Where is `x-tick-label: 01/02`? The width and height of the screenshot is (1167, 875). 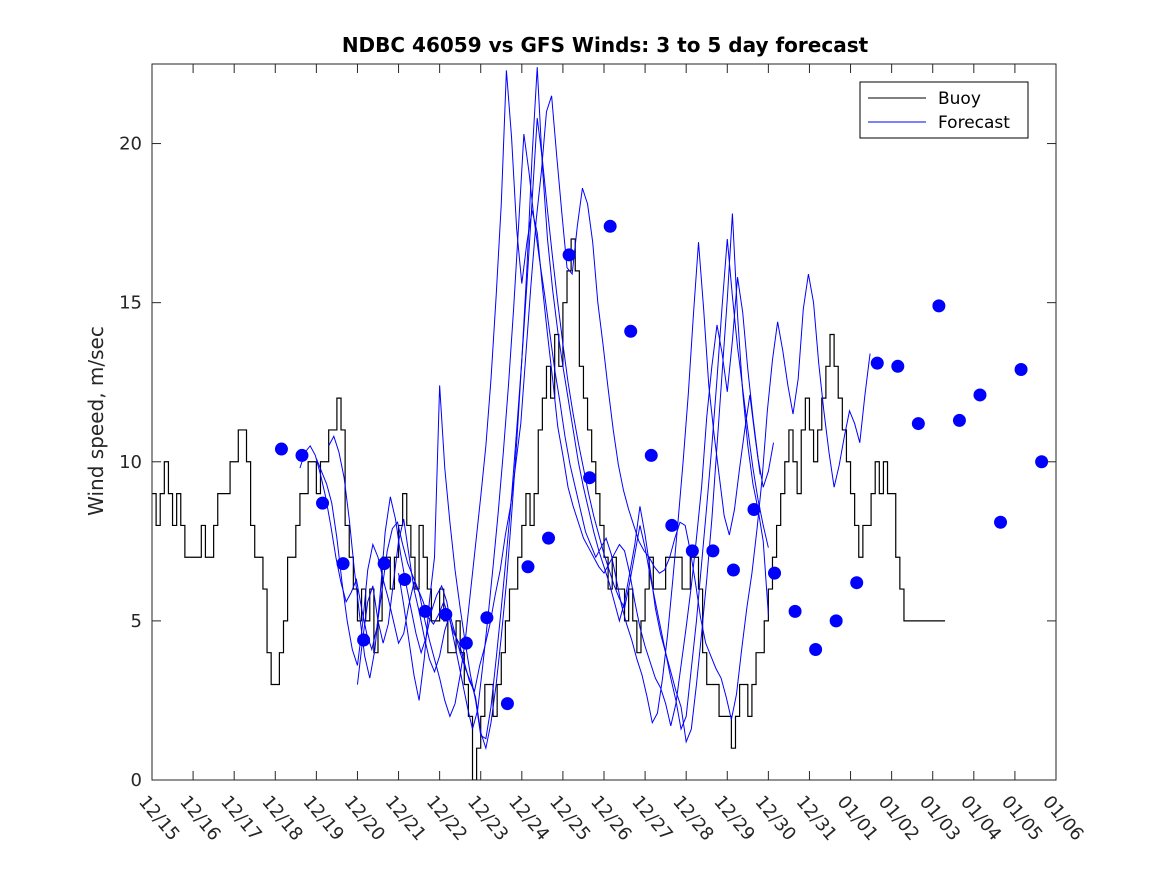 x-tick-label: 01/02 is located at coordinates (898, 818).